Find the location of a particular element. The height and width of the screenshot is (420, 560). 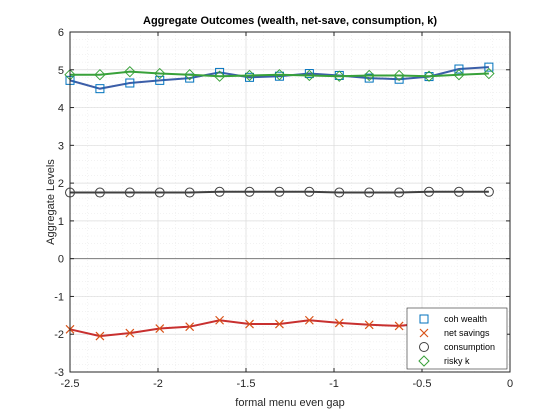

legend-label: coh wealth is located at coordinates (465, 319).